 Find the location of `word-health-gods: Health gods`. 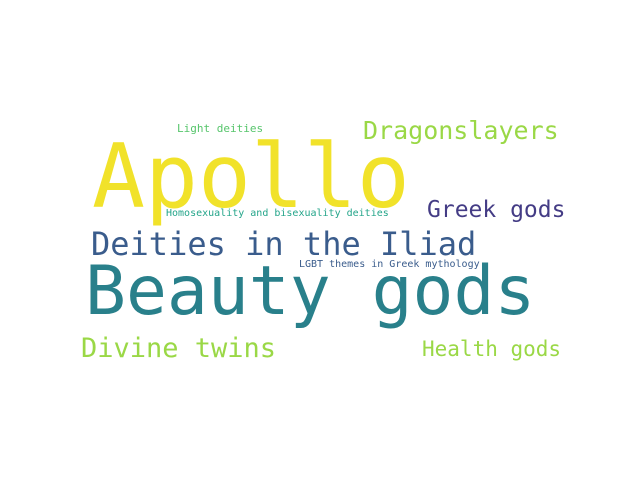

word-health-gods: Health gods is located at coordinates (492, 349).